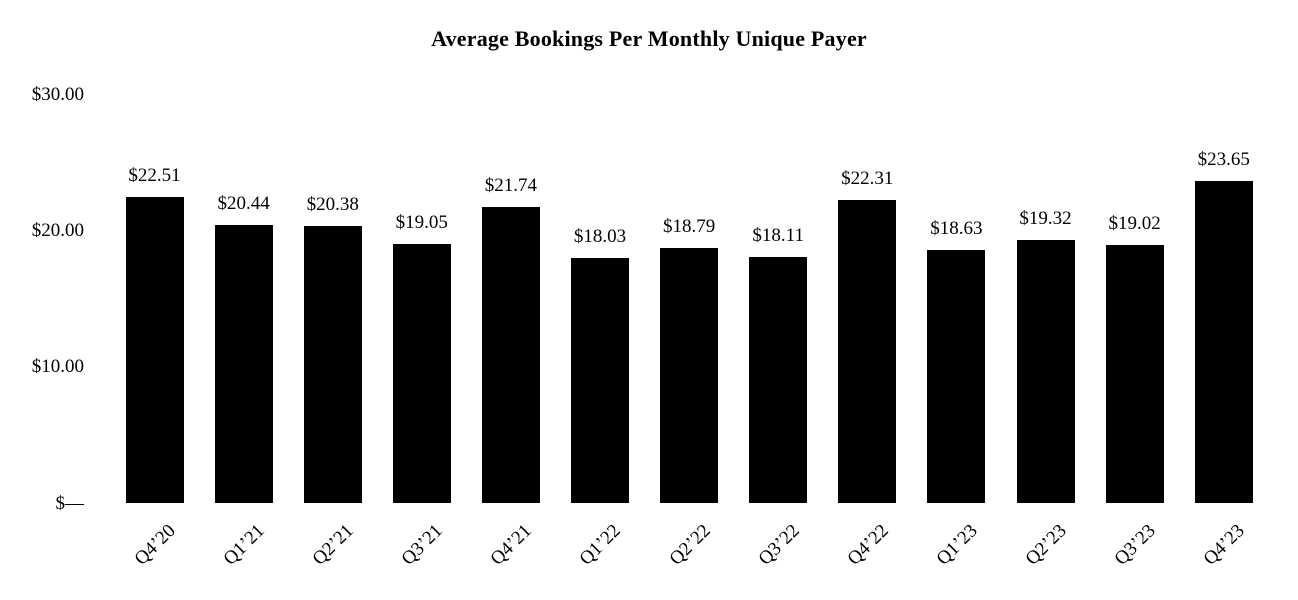 The height and width of the screenshot is (600, 1298). What do you see at coordinates (154, 175) in the screenshot?
I see `bar-value-label: $22.51` at bounding box center [154, 175].